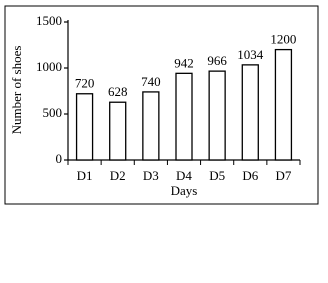 The image size is (328, 283). Describe the element at coordinates (85, 83) in the screenshot. I see `data-label: 720` at that location.